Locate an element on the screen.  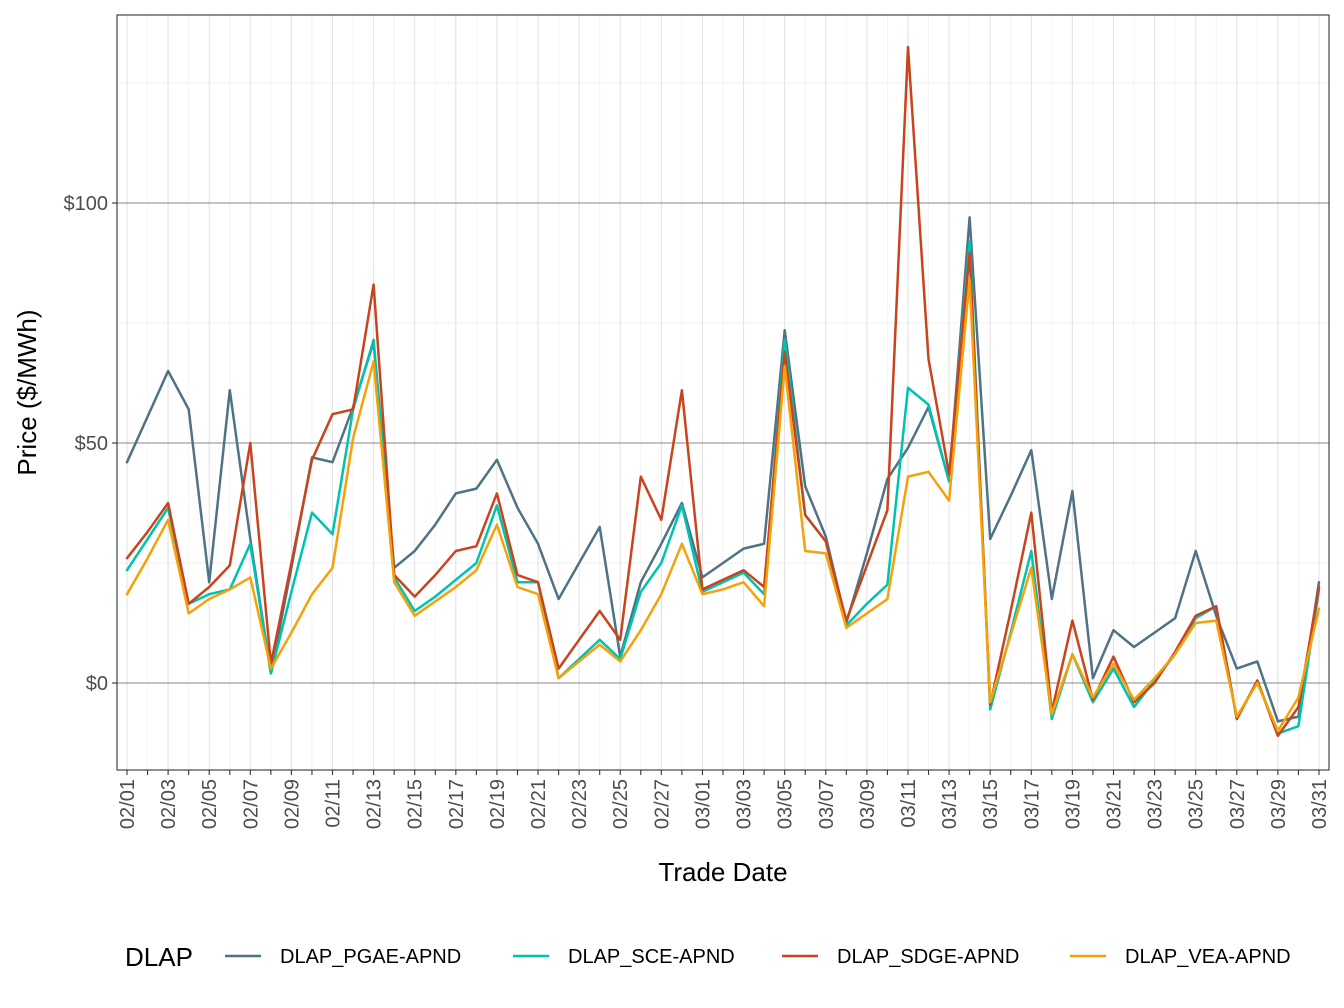
x-tick-label: 03/05 is located at coordinates (786, 804).